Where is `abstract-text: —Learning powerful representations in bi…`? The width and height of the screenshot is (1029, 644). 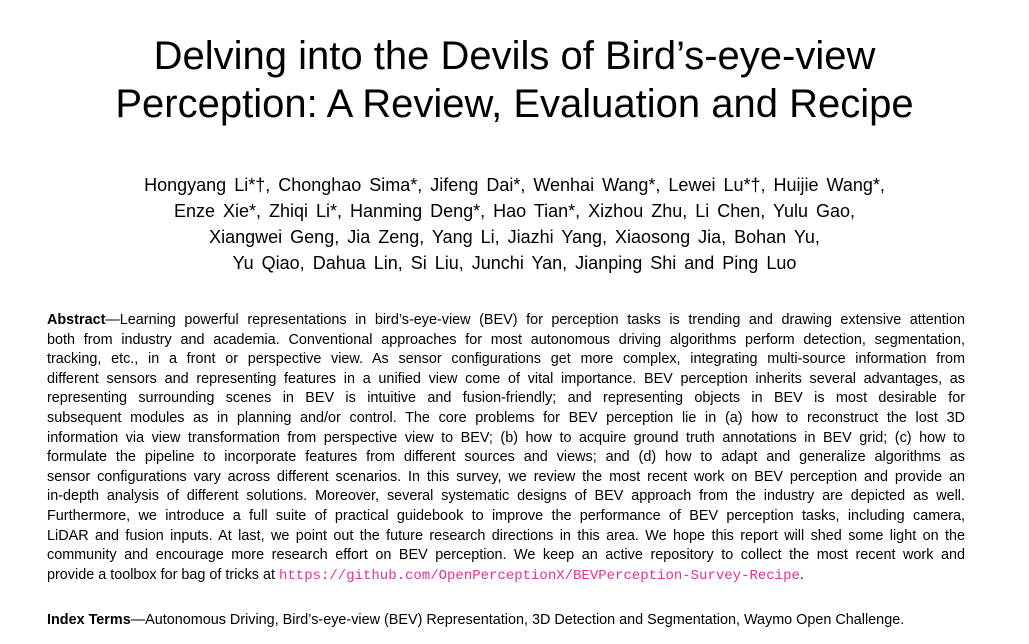
abstract-text: —Learning powerful representations in bi… is located at coordinates (535, 320).